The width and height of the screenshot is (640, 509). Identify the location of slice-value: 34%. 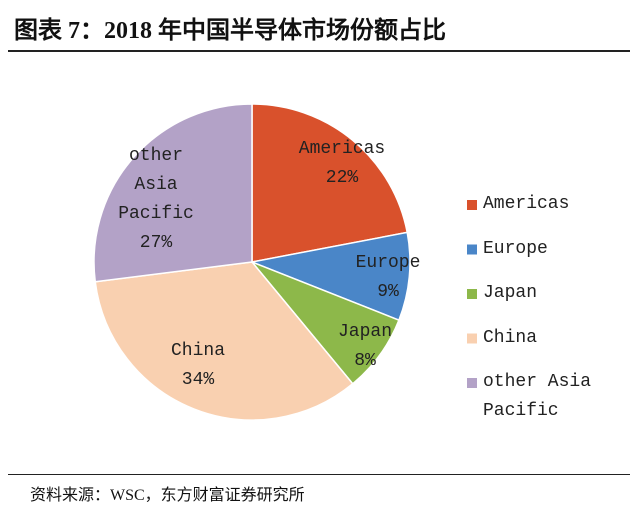
(198, 380).